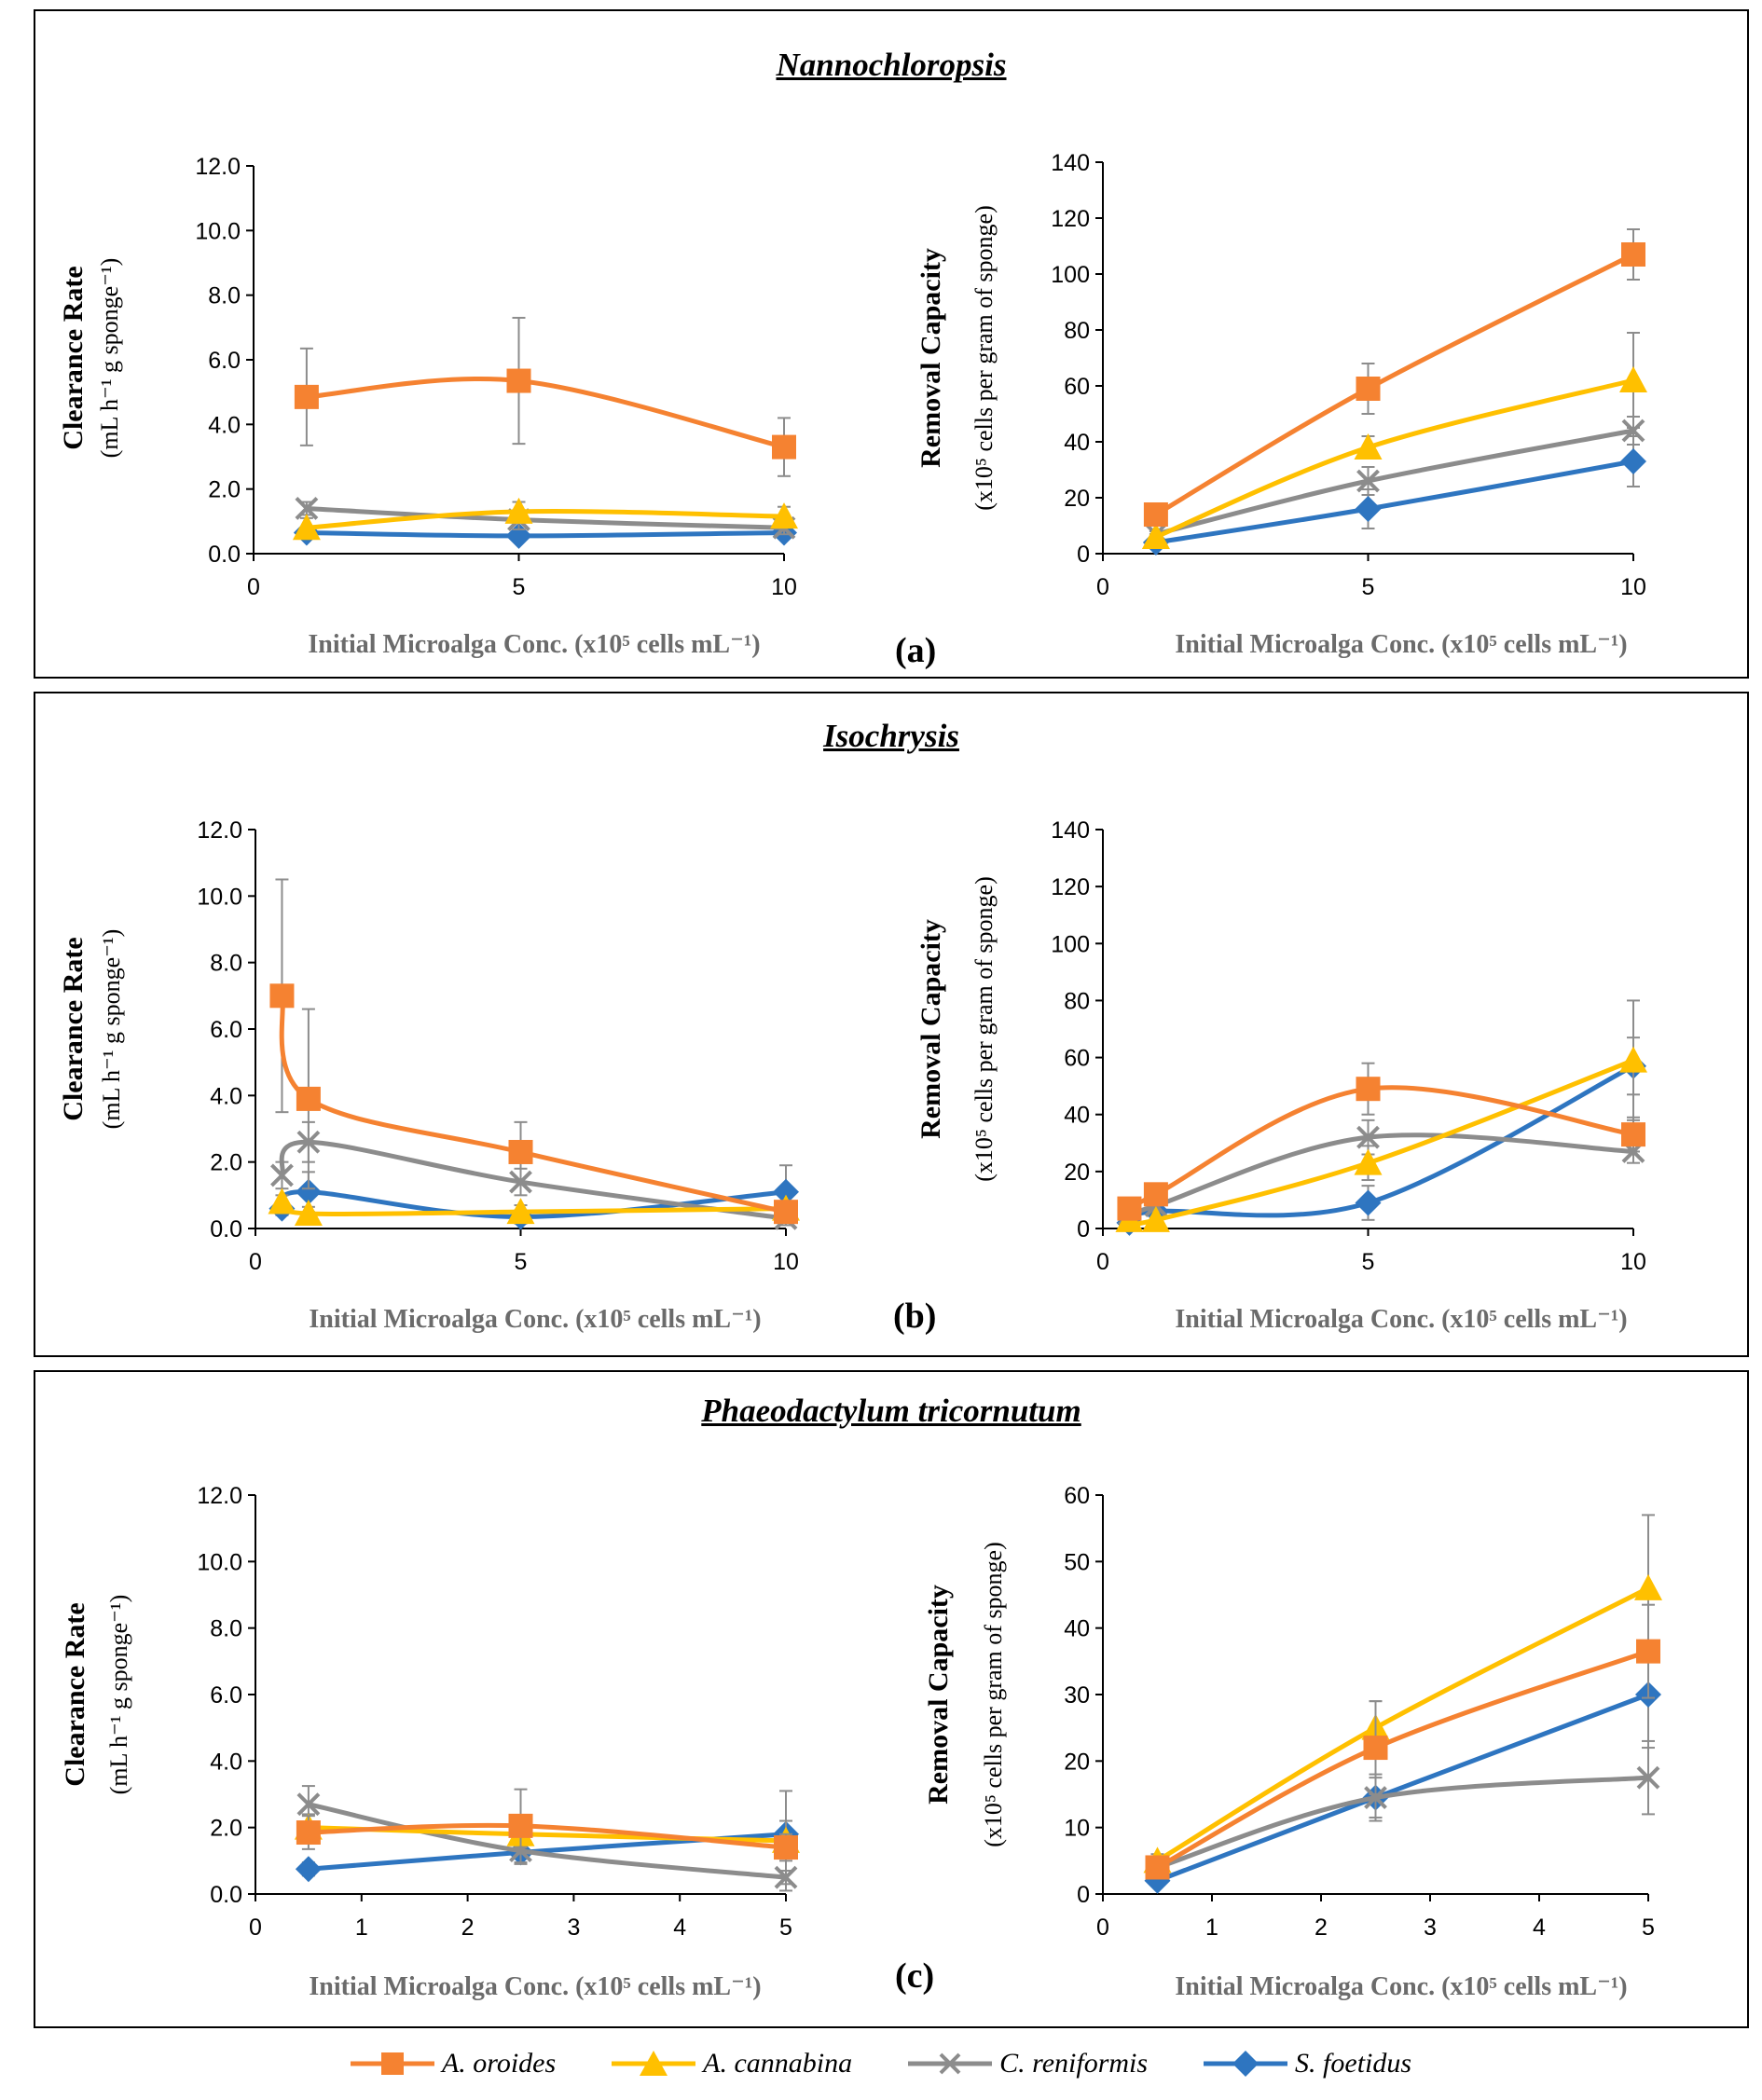  Describe the element at coordinates (545, 534) in the screenshot. I see `series-line-s-foetidus` at that location.